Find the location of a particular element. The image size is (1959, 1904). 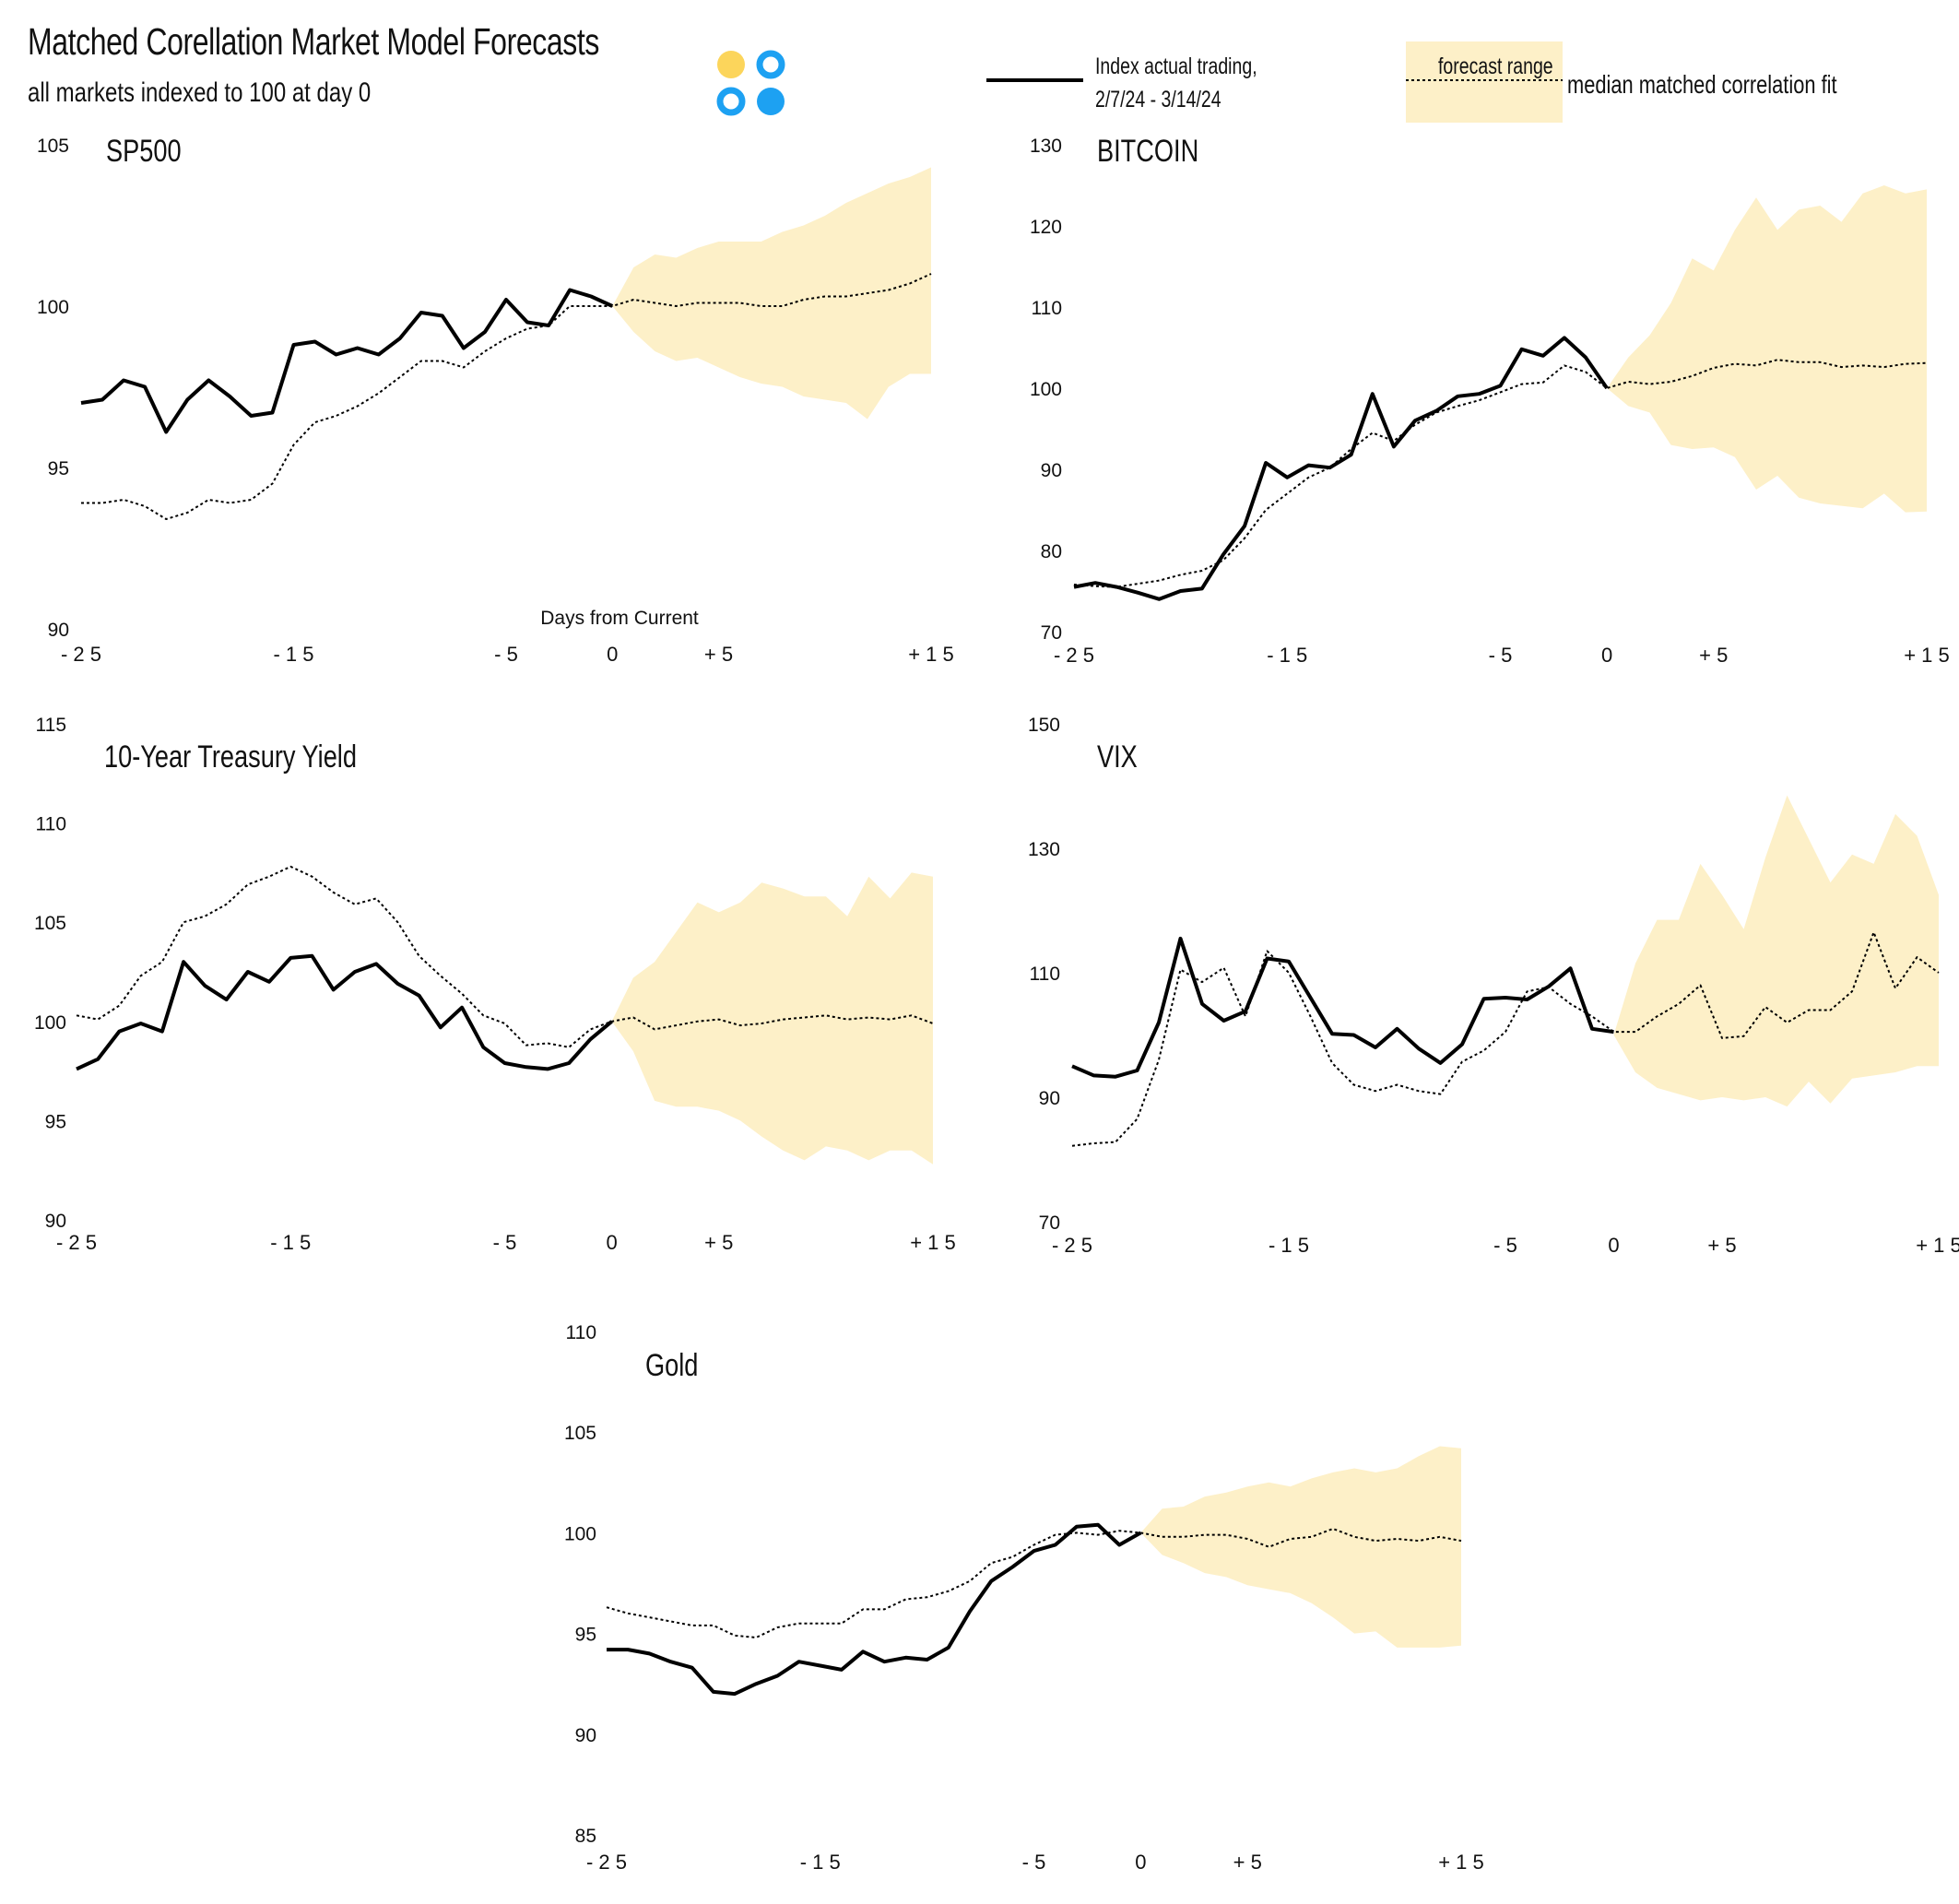

vix-title: VIX is located at coordinates (1117, 757).